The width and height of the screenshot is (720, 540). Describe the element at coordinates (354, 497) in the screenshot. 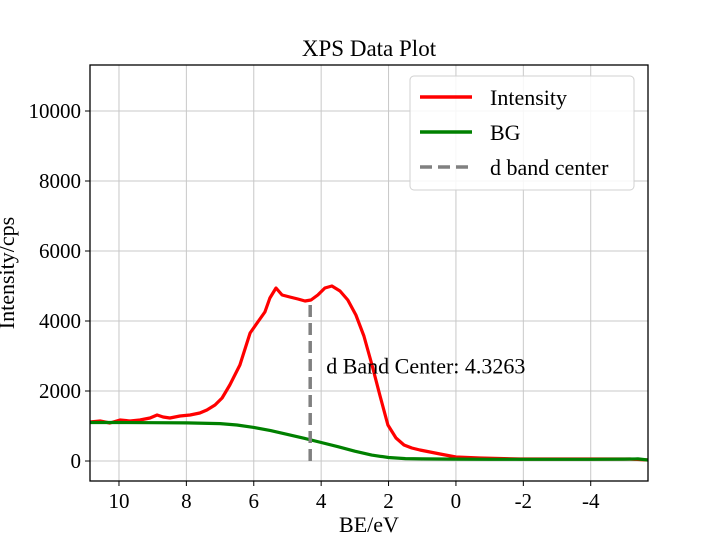

I see `x-axis-ticks: 10 8 6 4 2 0 -2 -4` at that location.